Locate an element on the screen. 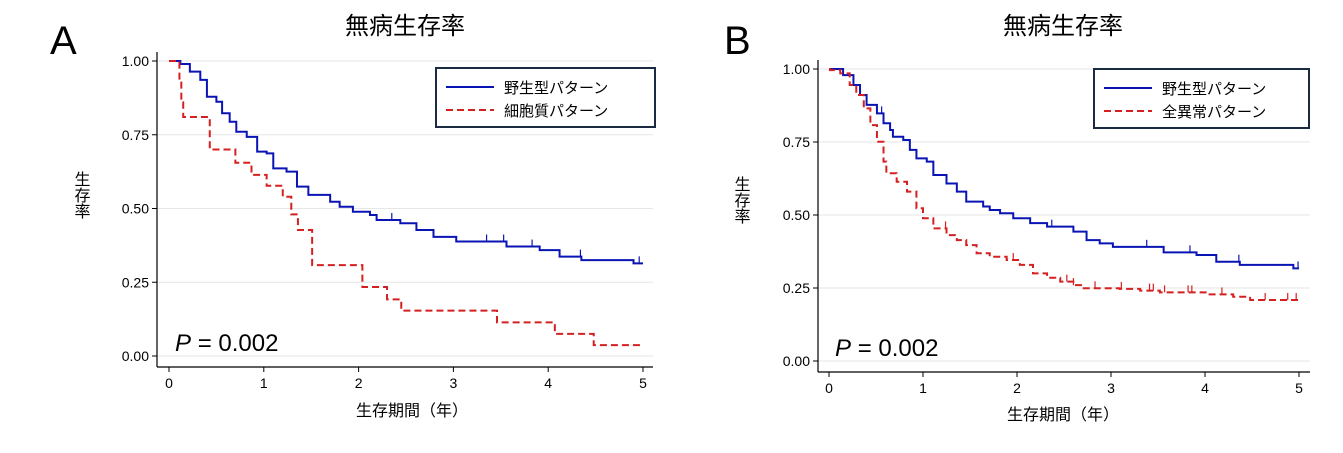 Image resolution: width=1343 pixels, height=453 pixels. legend-label: 全異常パターン is located at coordinates (1214, 112).